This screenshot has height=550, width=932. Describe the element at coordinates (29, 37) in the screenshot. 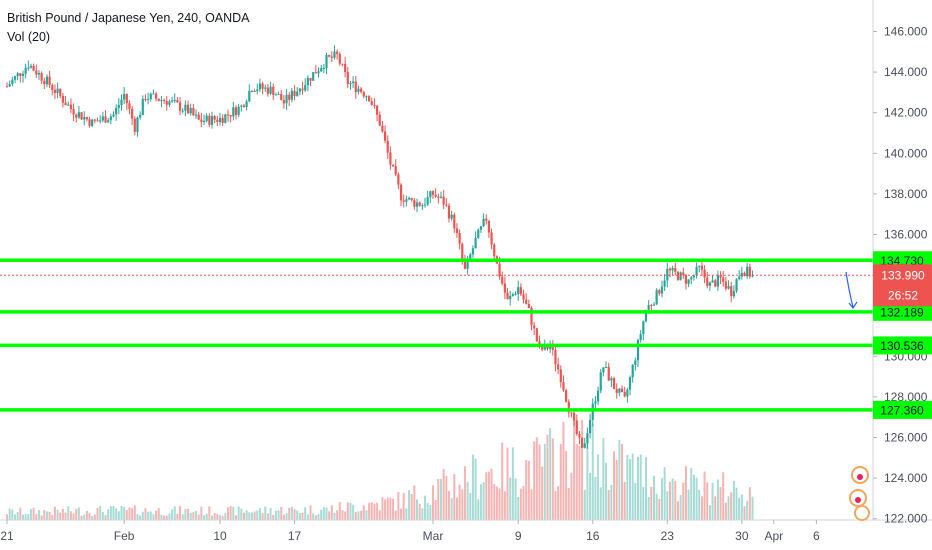

I see `volume-indicator-label: Vol (20)` at that location.